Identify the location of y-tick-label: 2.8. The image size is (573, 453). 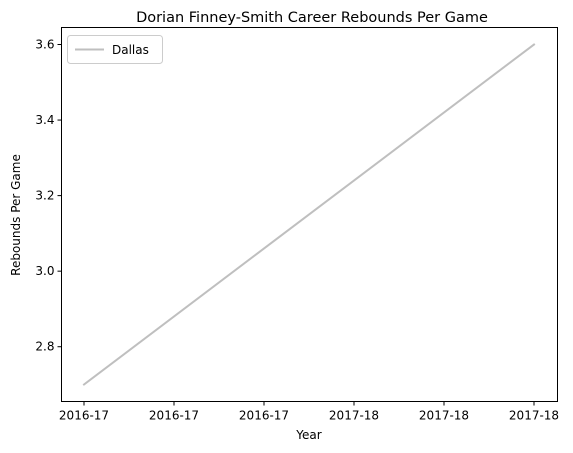
(44, 347).